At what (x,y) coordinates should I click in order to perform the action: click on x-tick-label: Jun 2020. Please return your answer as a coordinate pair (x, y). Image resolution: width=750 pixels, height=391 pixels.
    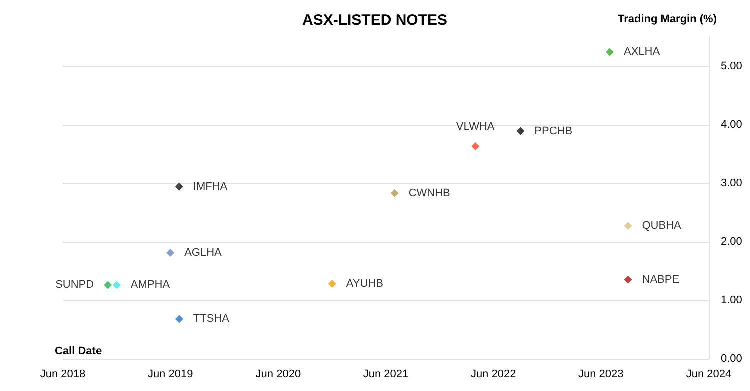
    Looking at the image, I should click on (279, 374).